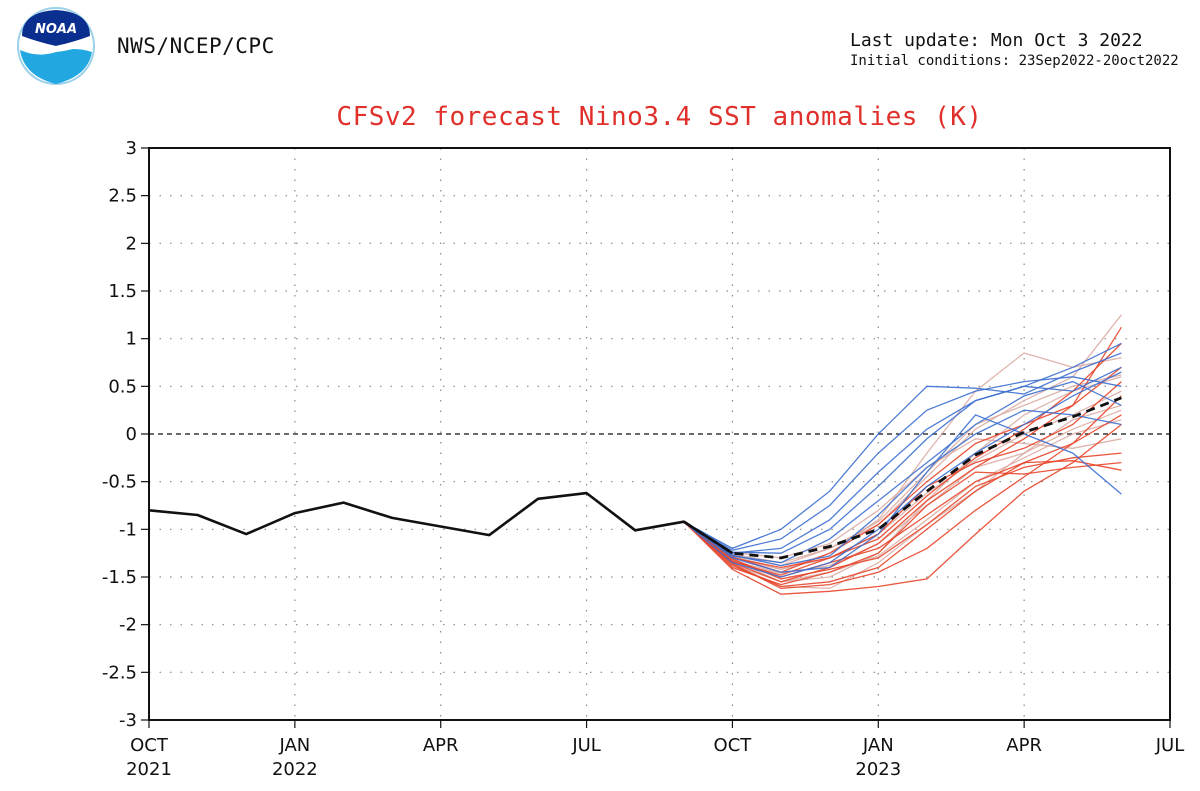 This screenshot has width=1200, height=791. I want to click on ensemble-members-layer, so click(902, 454).